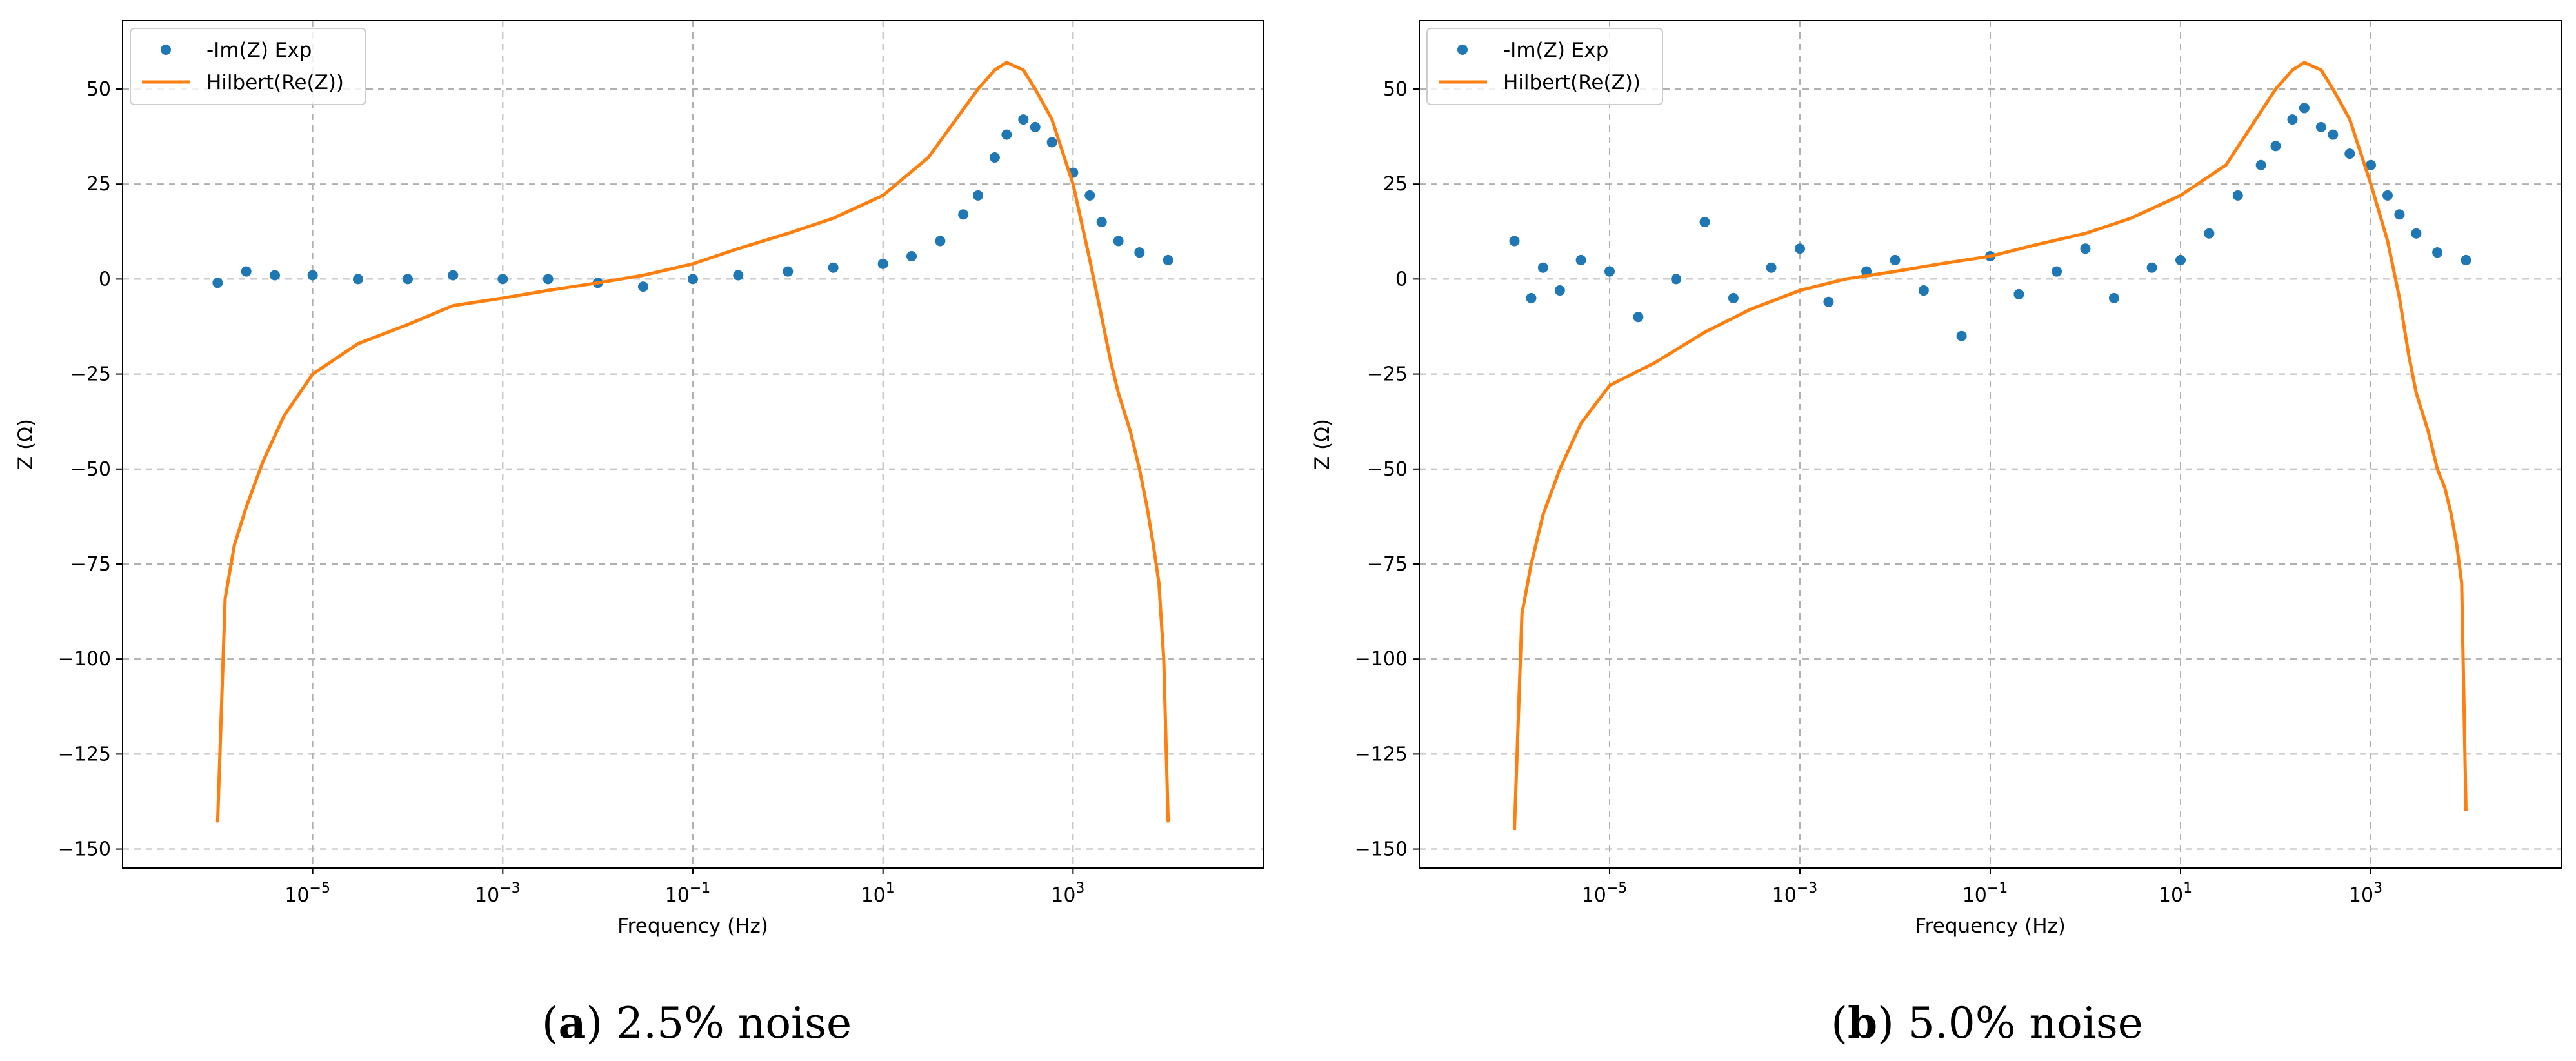 The height and width of the screenshot is (1061, 2576). I want to click on panel-caption: (a) 2.5% noise, so click(697, 1023).